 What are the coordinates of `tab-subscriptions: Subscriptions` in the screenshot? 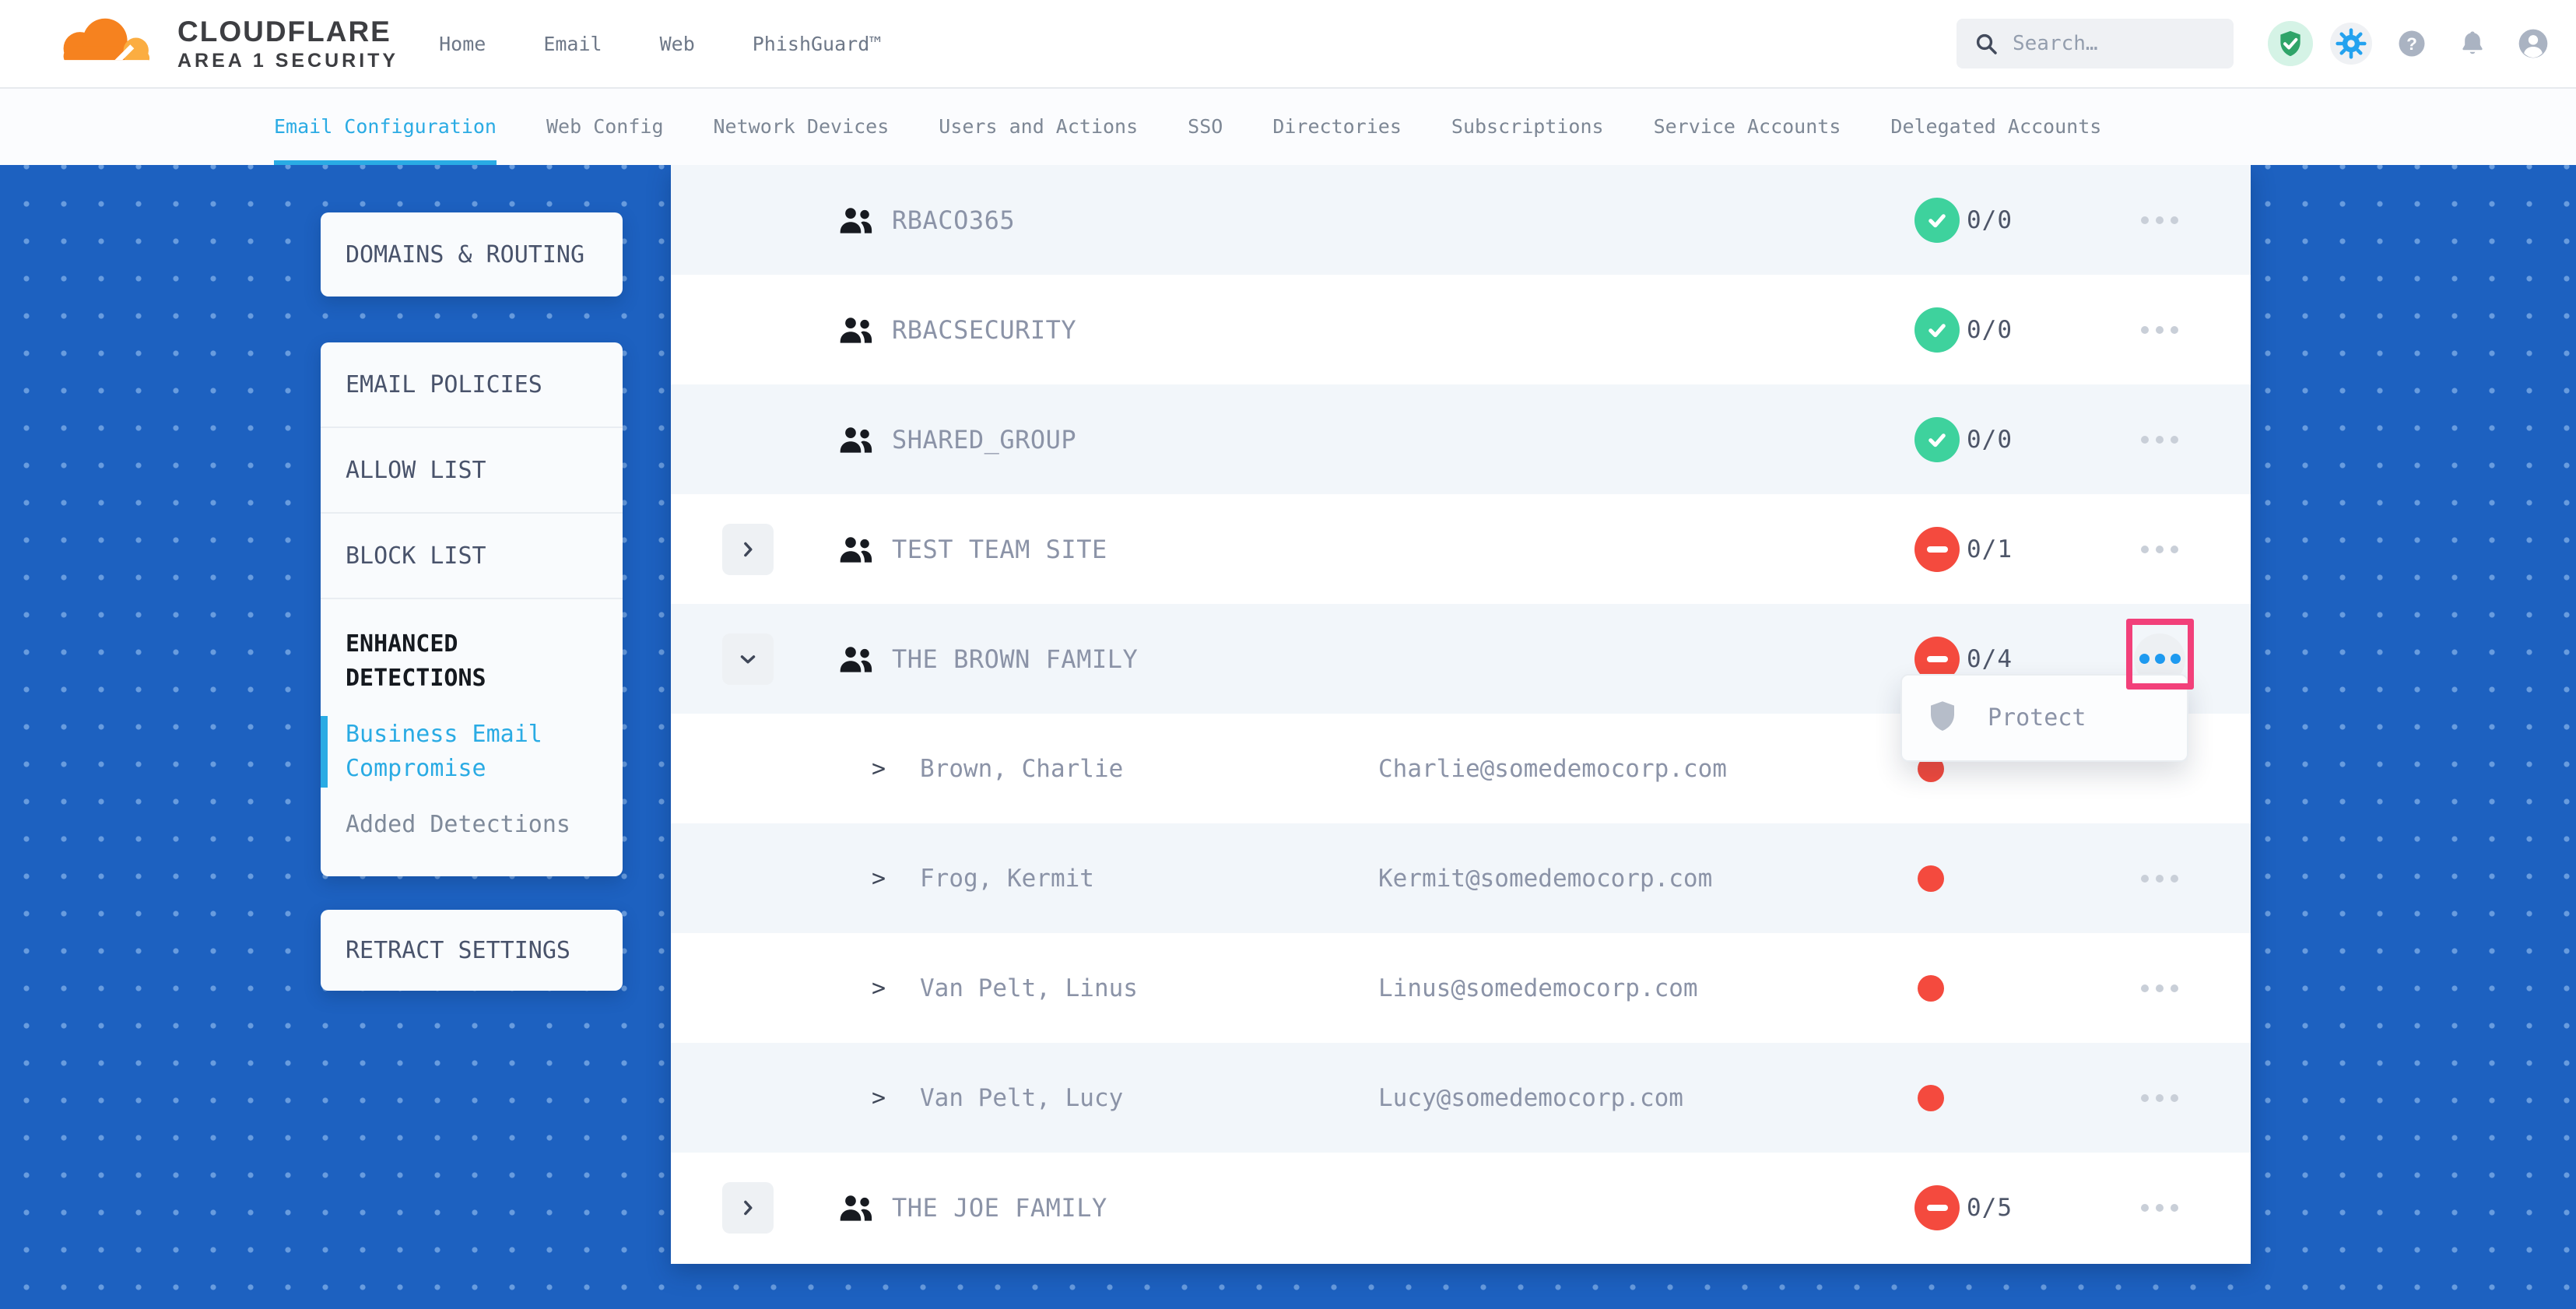 It's located at (1528, 126).